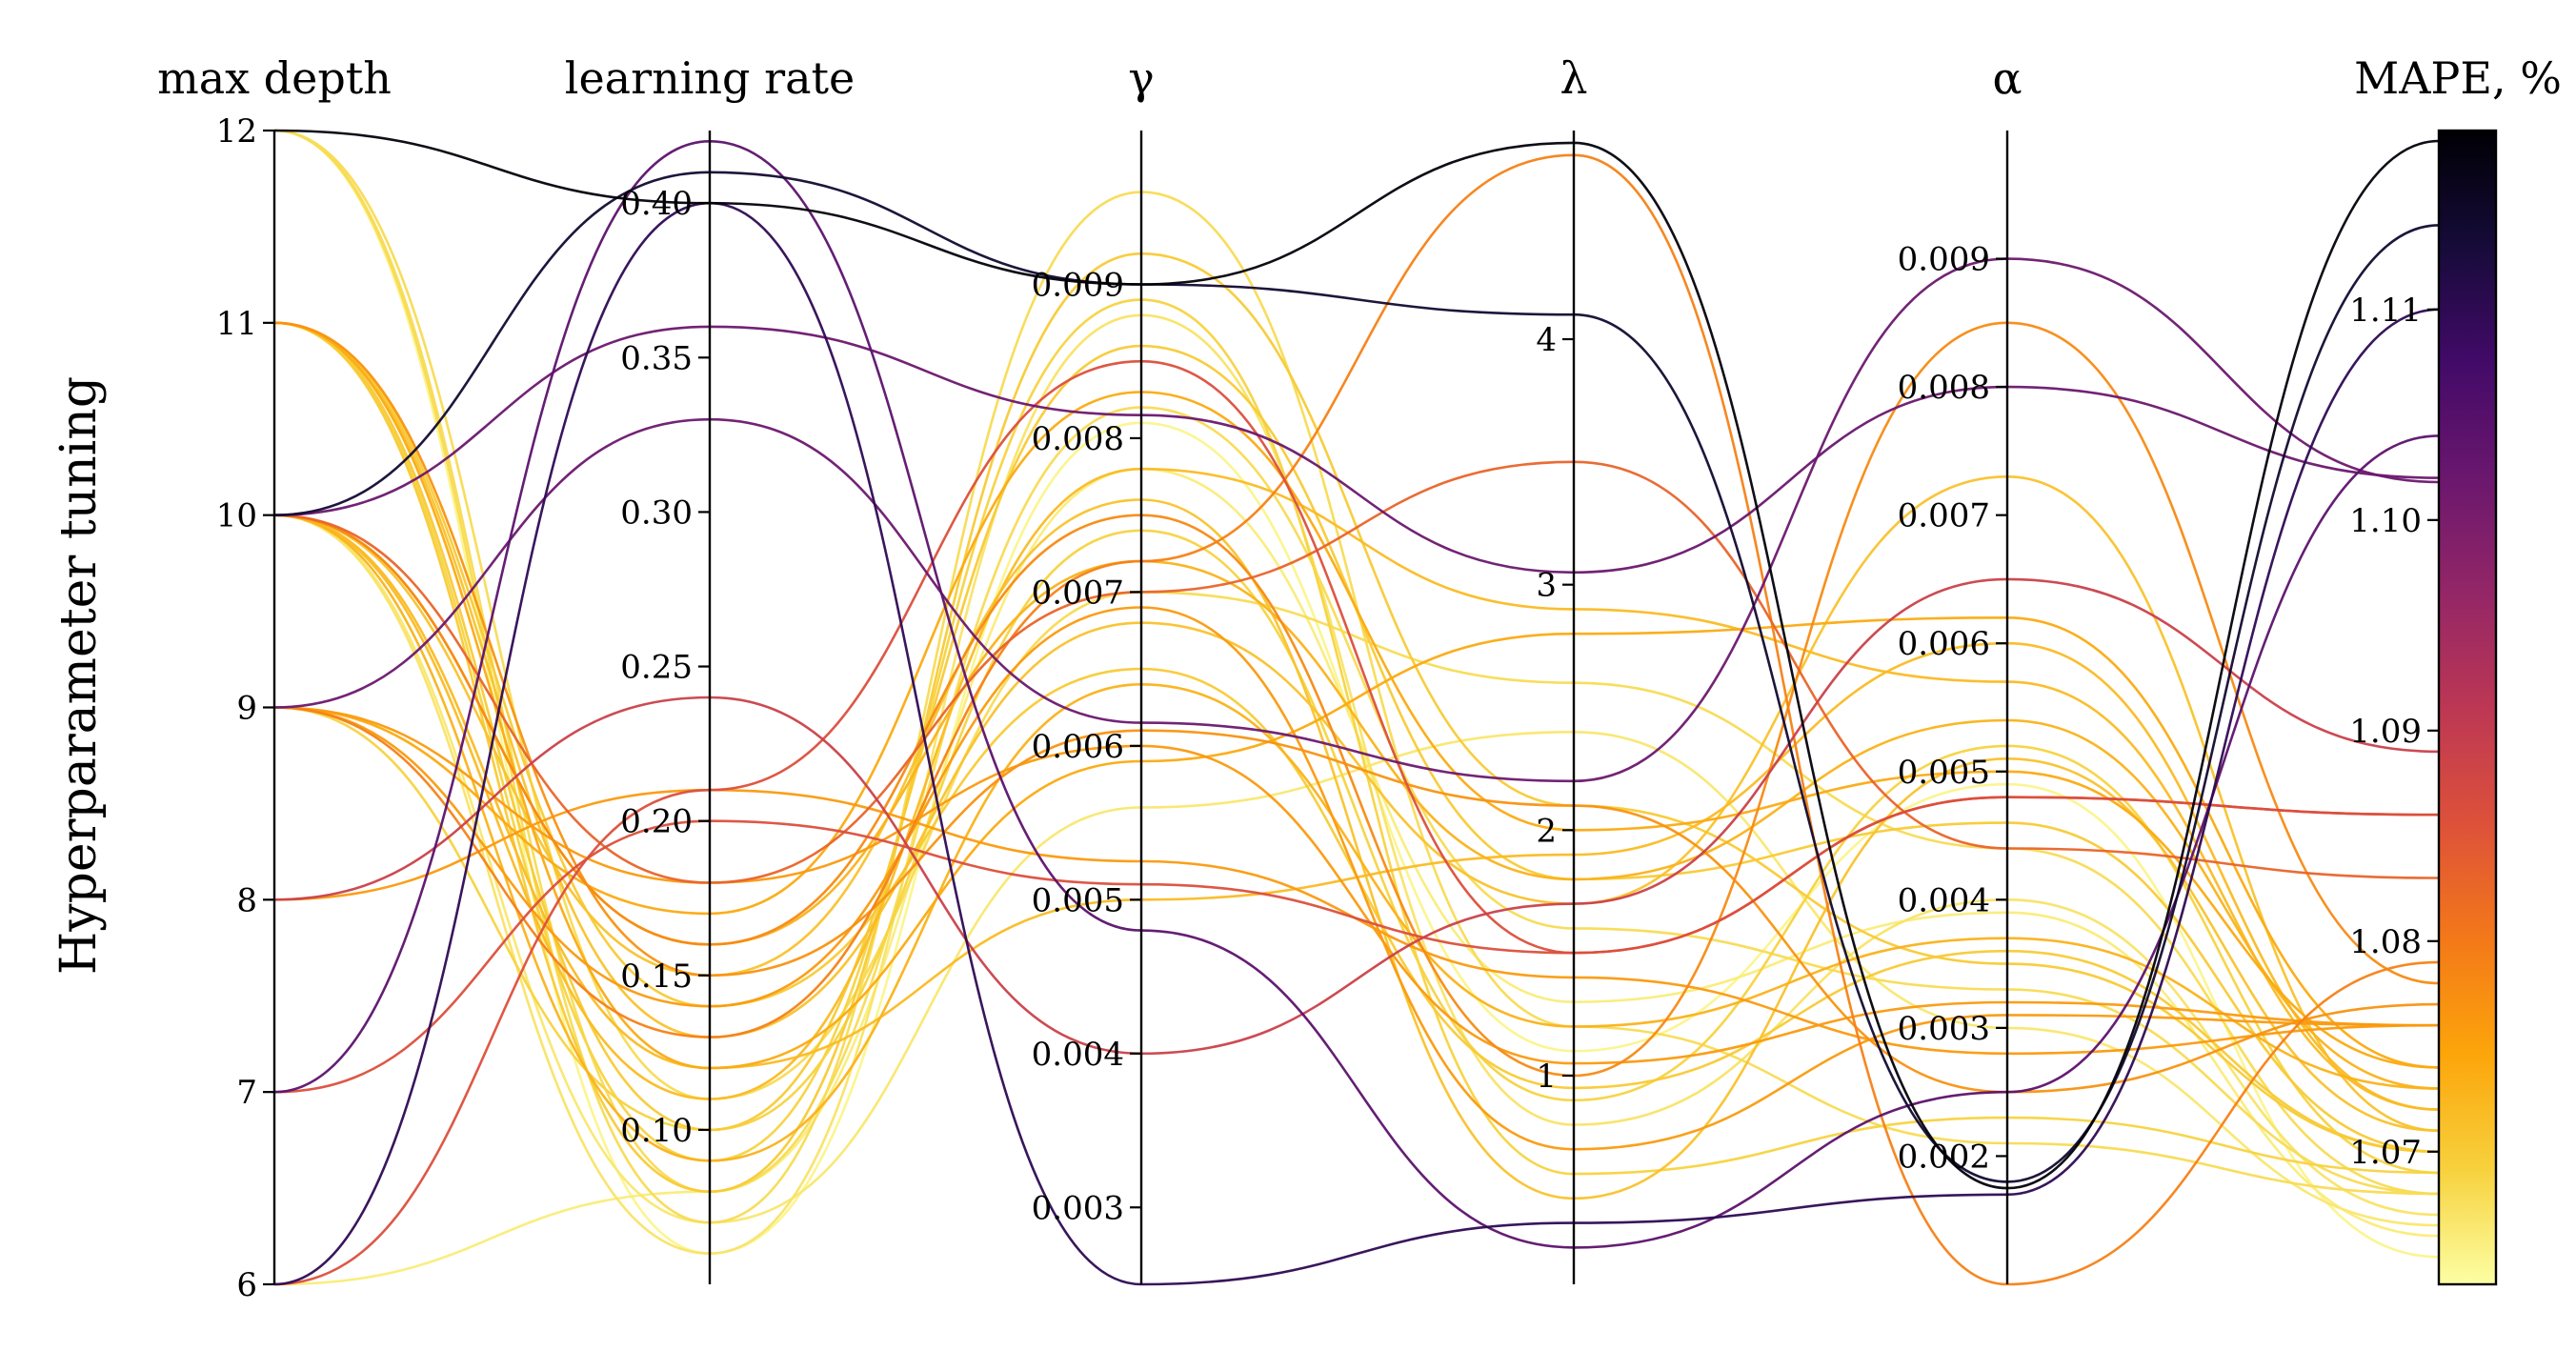 This screenshot has width=2576, height=1351. What do you see at coordinates (2385, 1153) in the screenshot?
I see `tick-label-mape: 1.07` at bounding box center [2385, 1153].